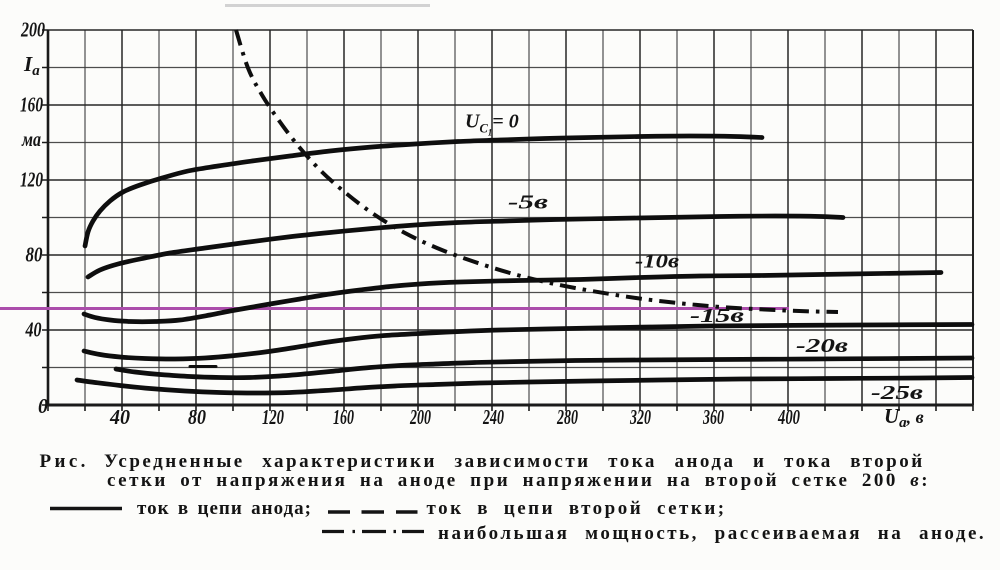  I want to click on svg-text: 280, so click(567, 417).